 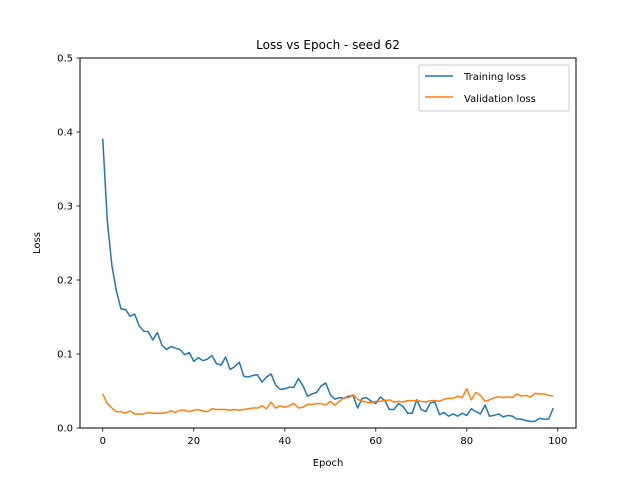 I want to click on y-tick-label: 0.4, so click(x=65, y=133).